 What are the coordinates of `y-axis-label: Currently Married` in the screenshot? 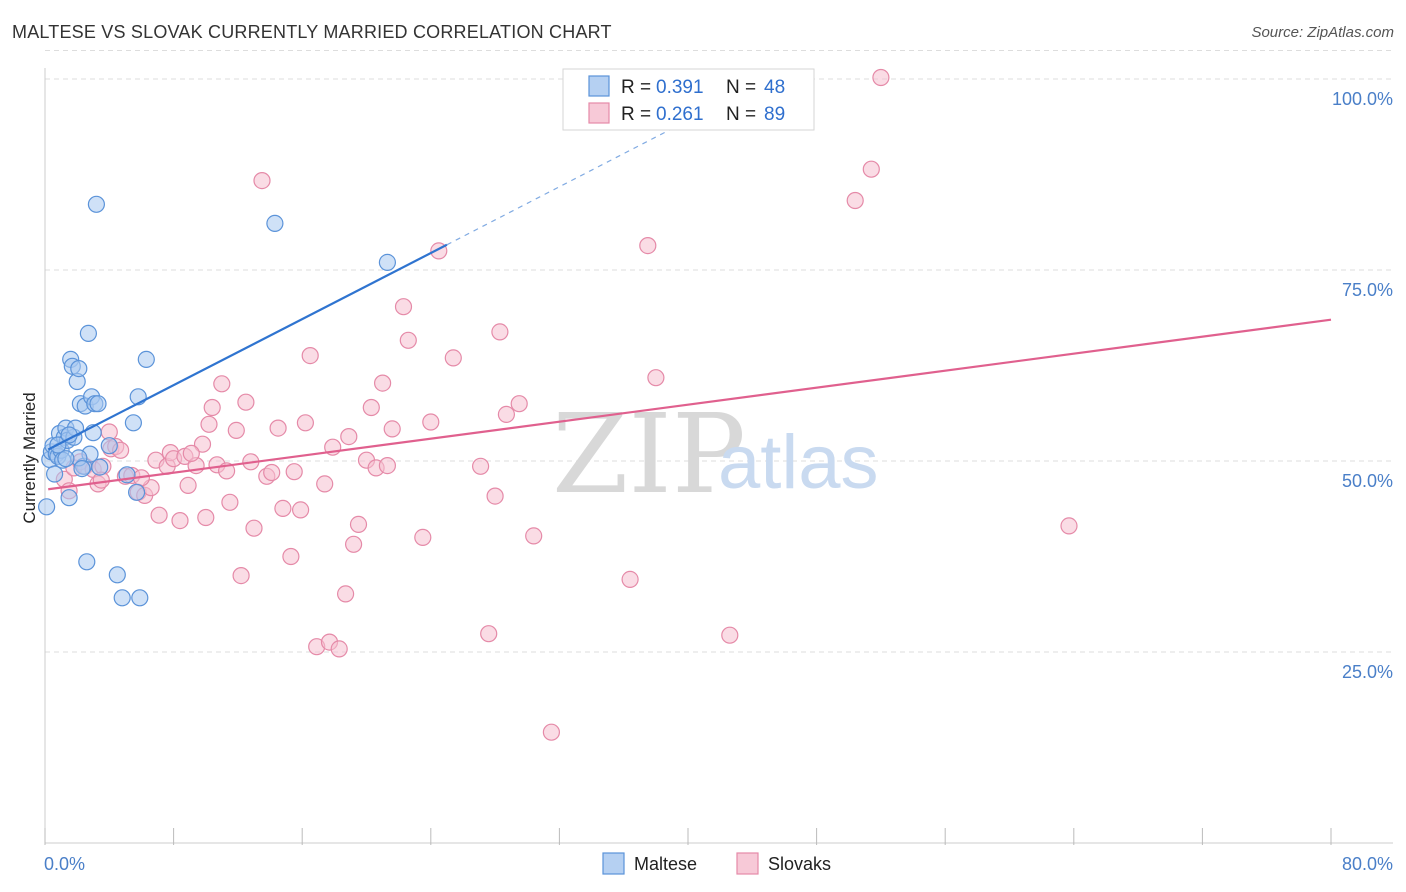 It's located at (29, 457).